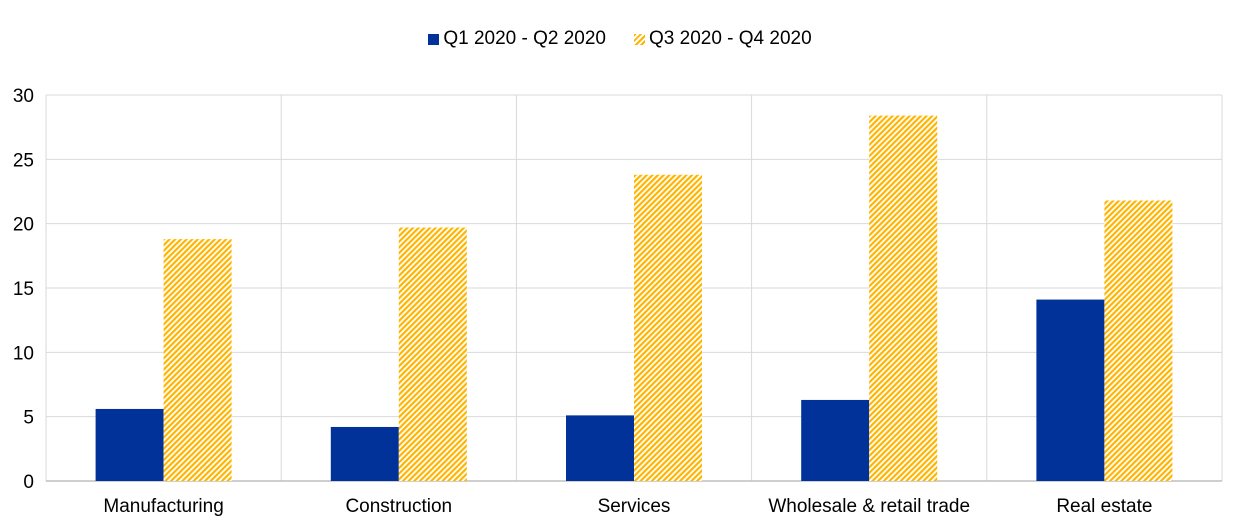 Image resolution: width=1240 pixels, height=526 pixels. I want to click on x-tick-label: Manufacturing, so click(163, 506).